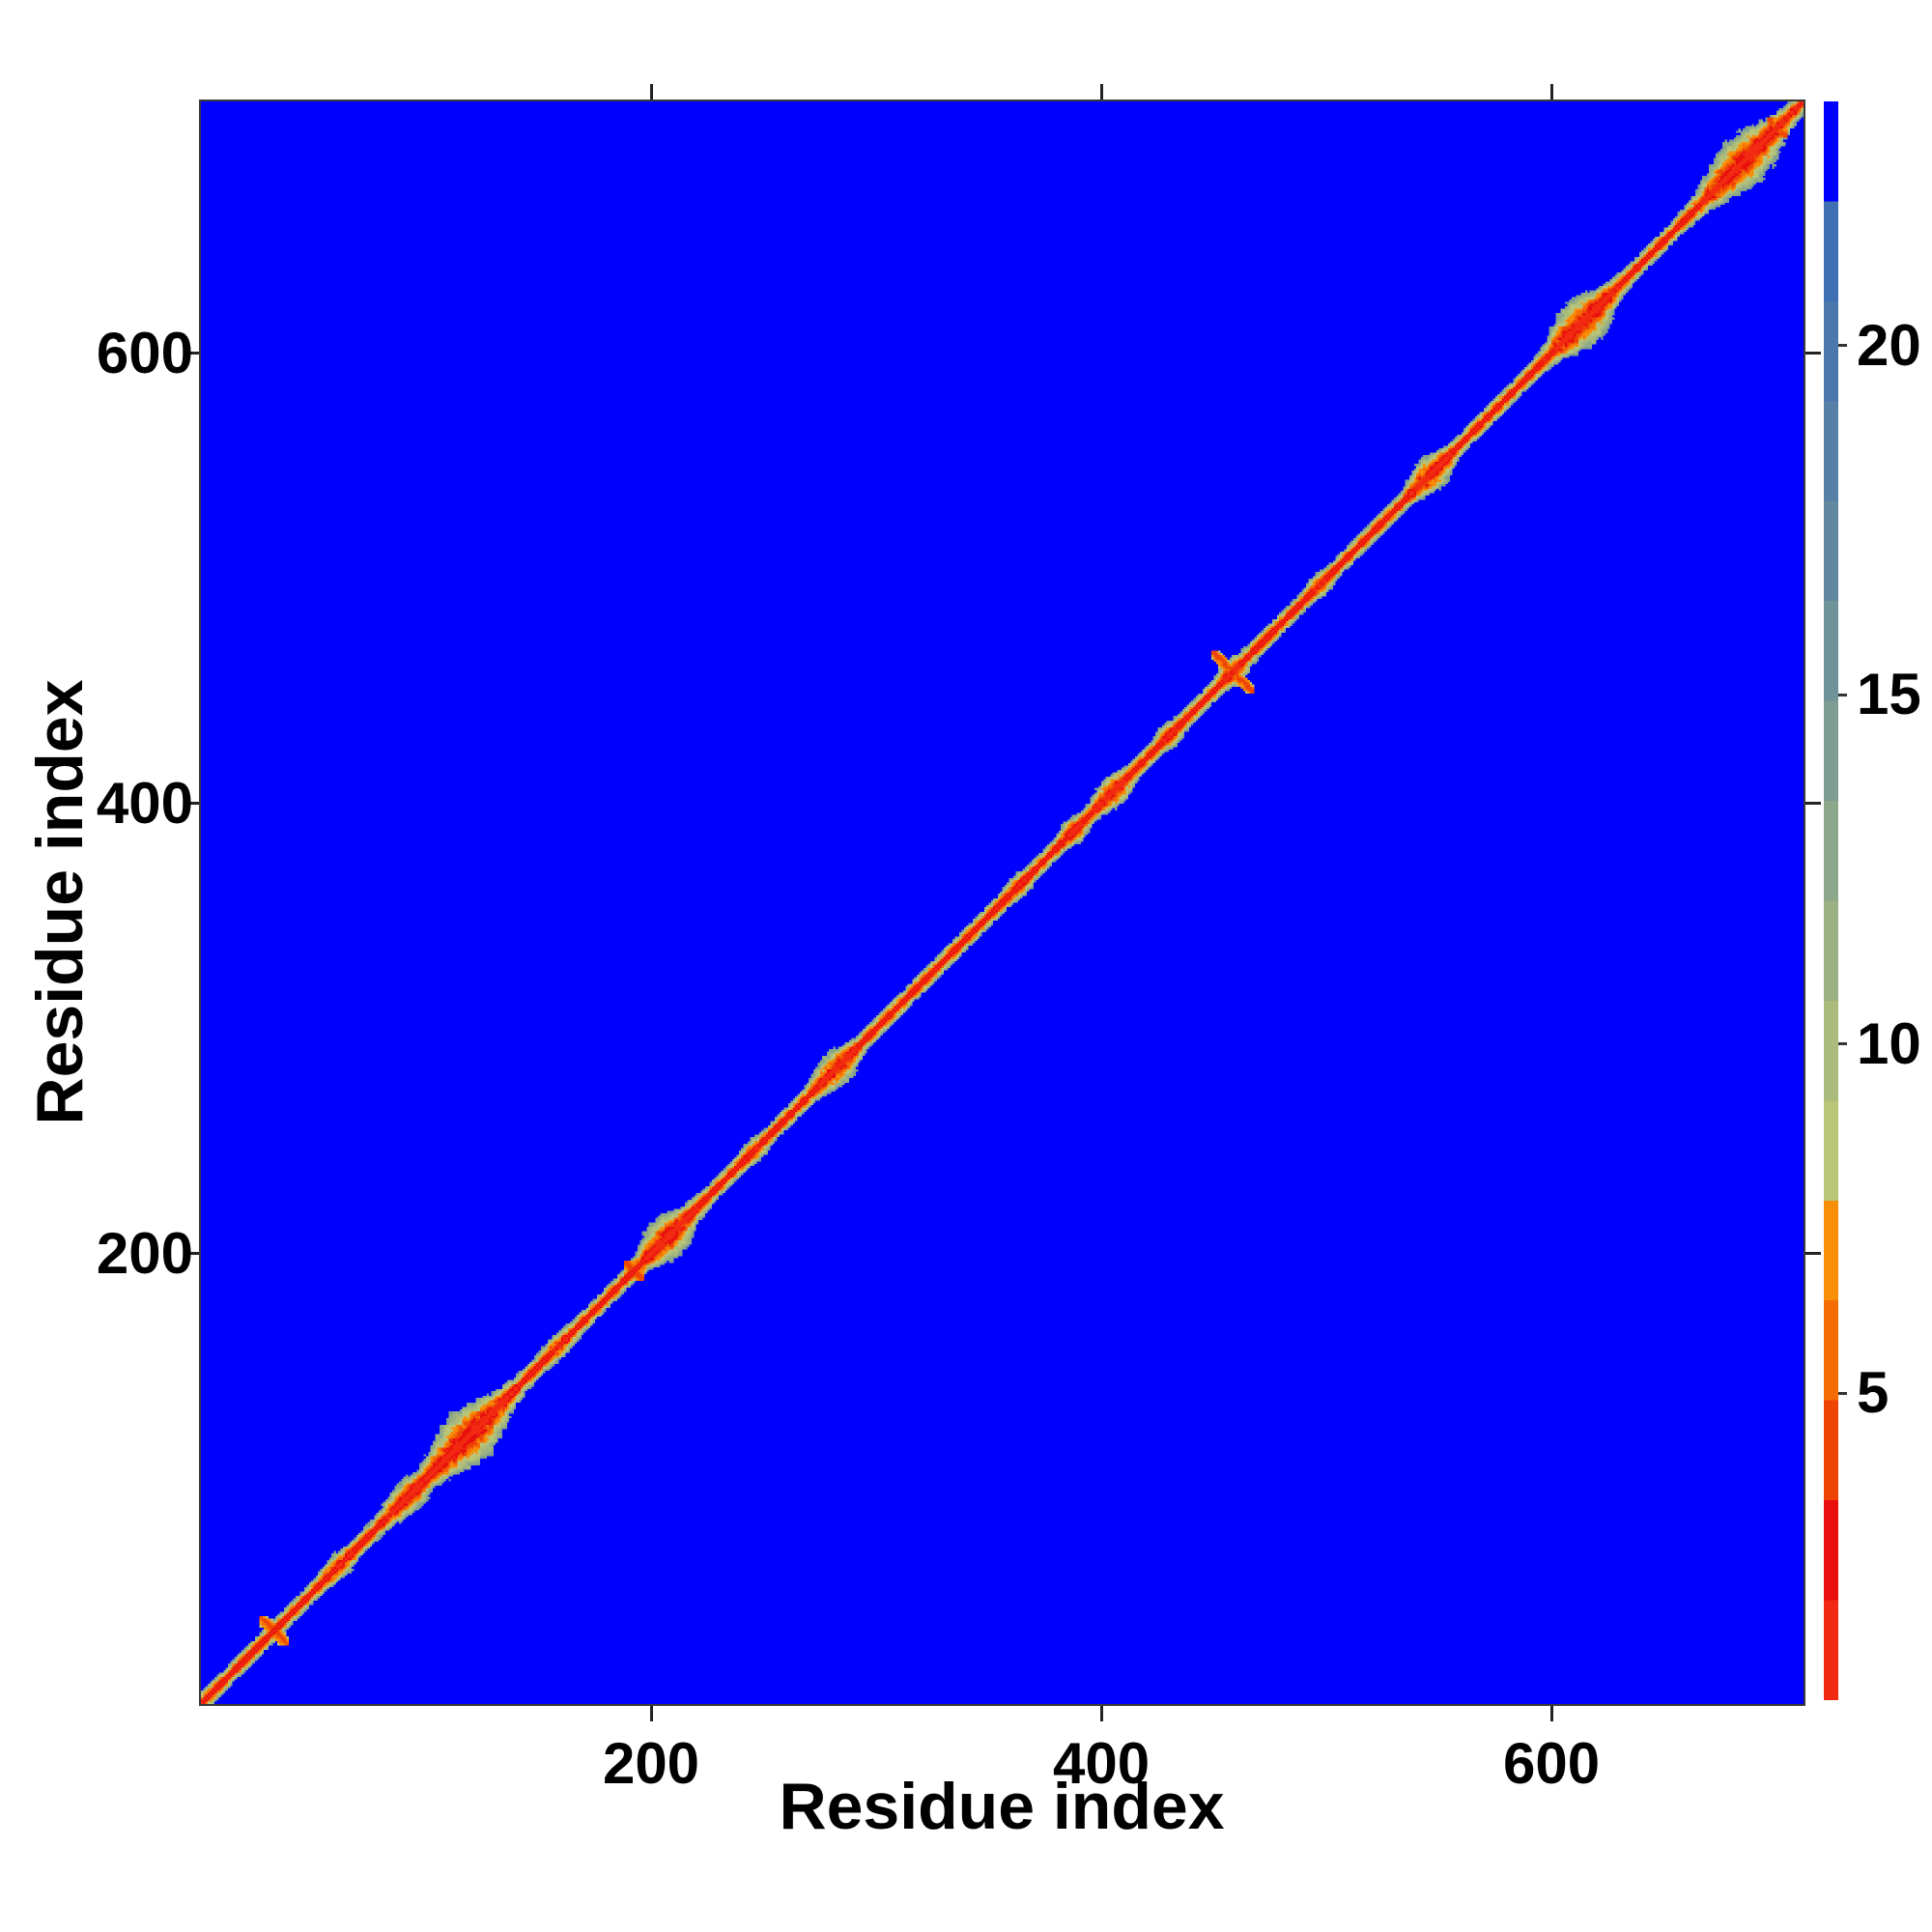 The width and height of the screenshot is (1932, 1932). What do you see at coordinates (1873, 1392) in the screenshot?
I see `colorbar-tick-label: 5` at bounding box center [1873, 1392].